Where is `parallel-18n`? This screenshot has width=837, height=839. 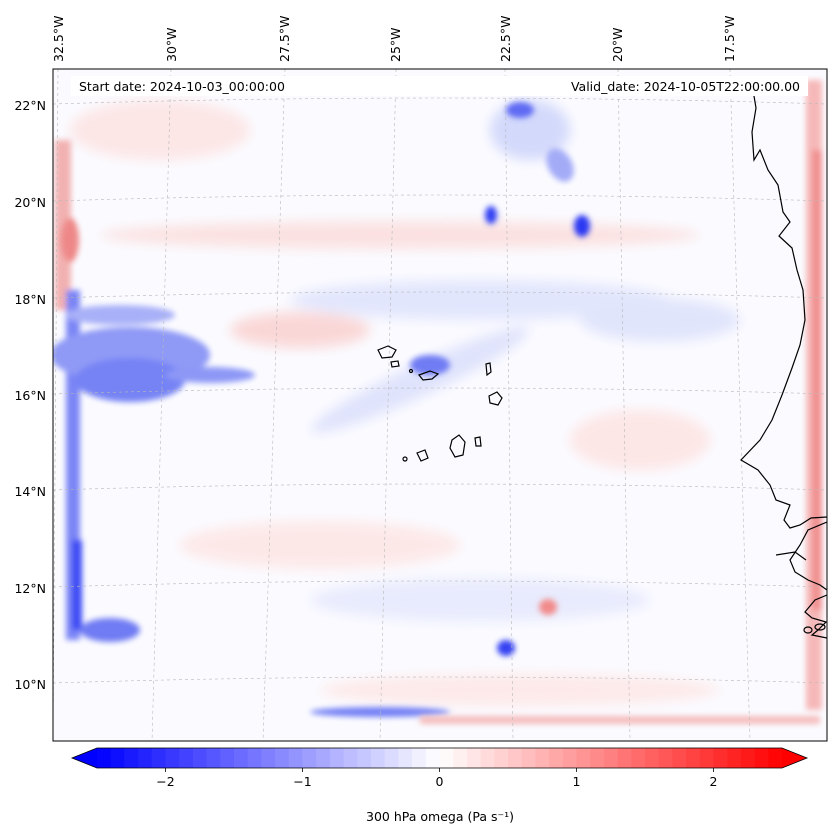
parallel-18n is located at coordinates (440, 295).